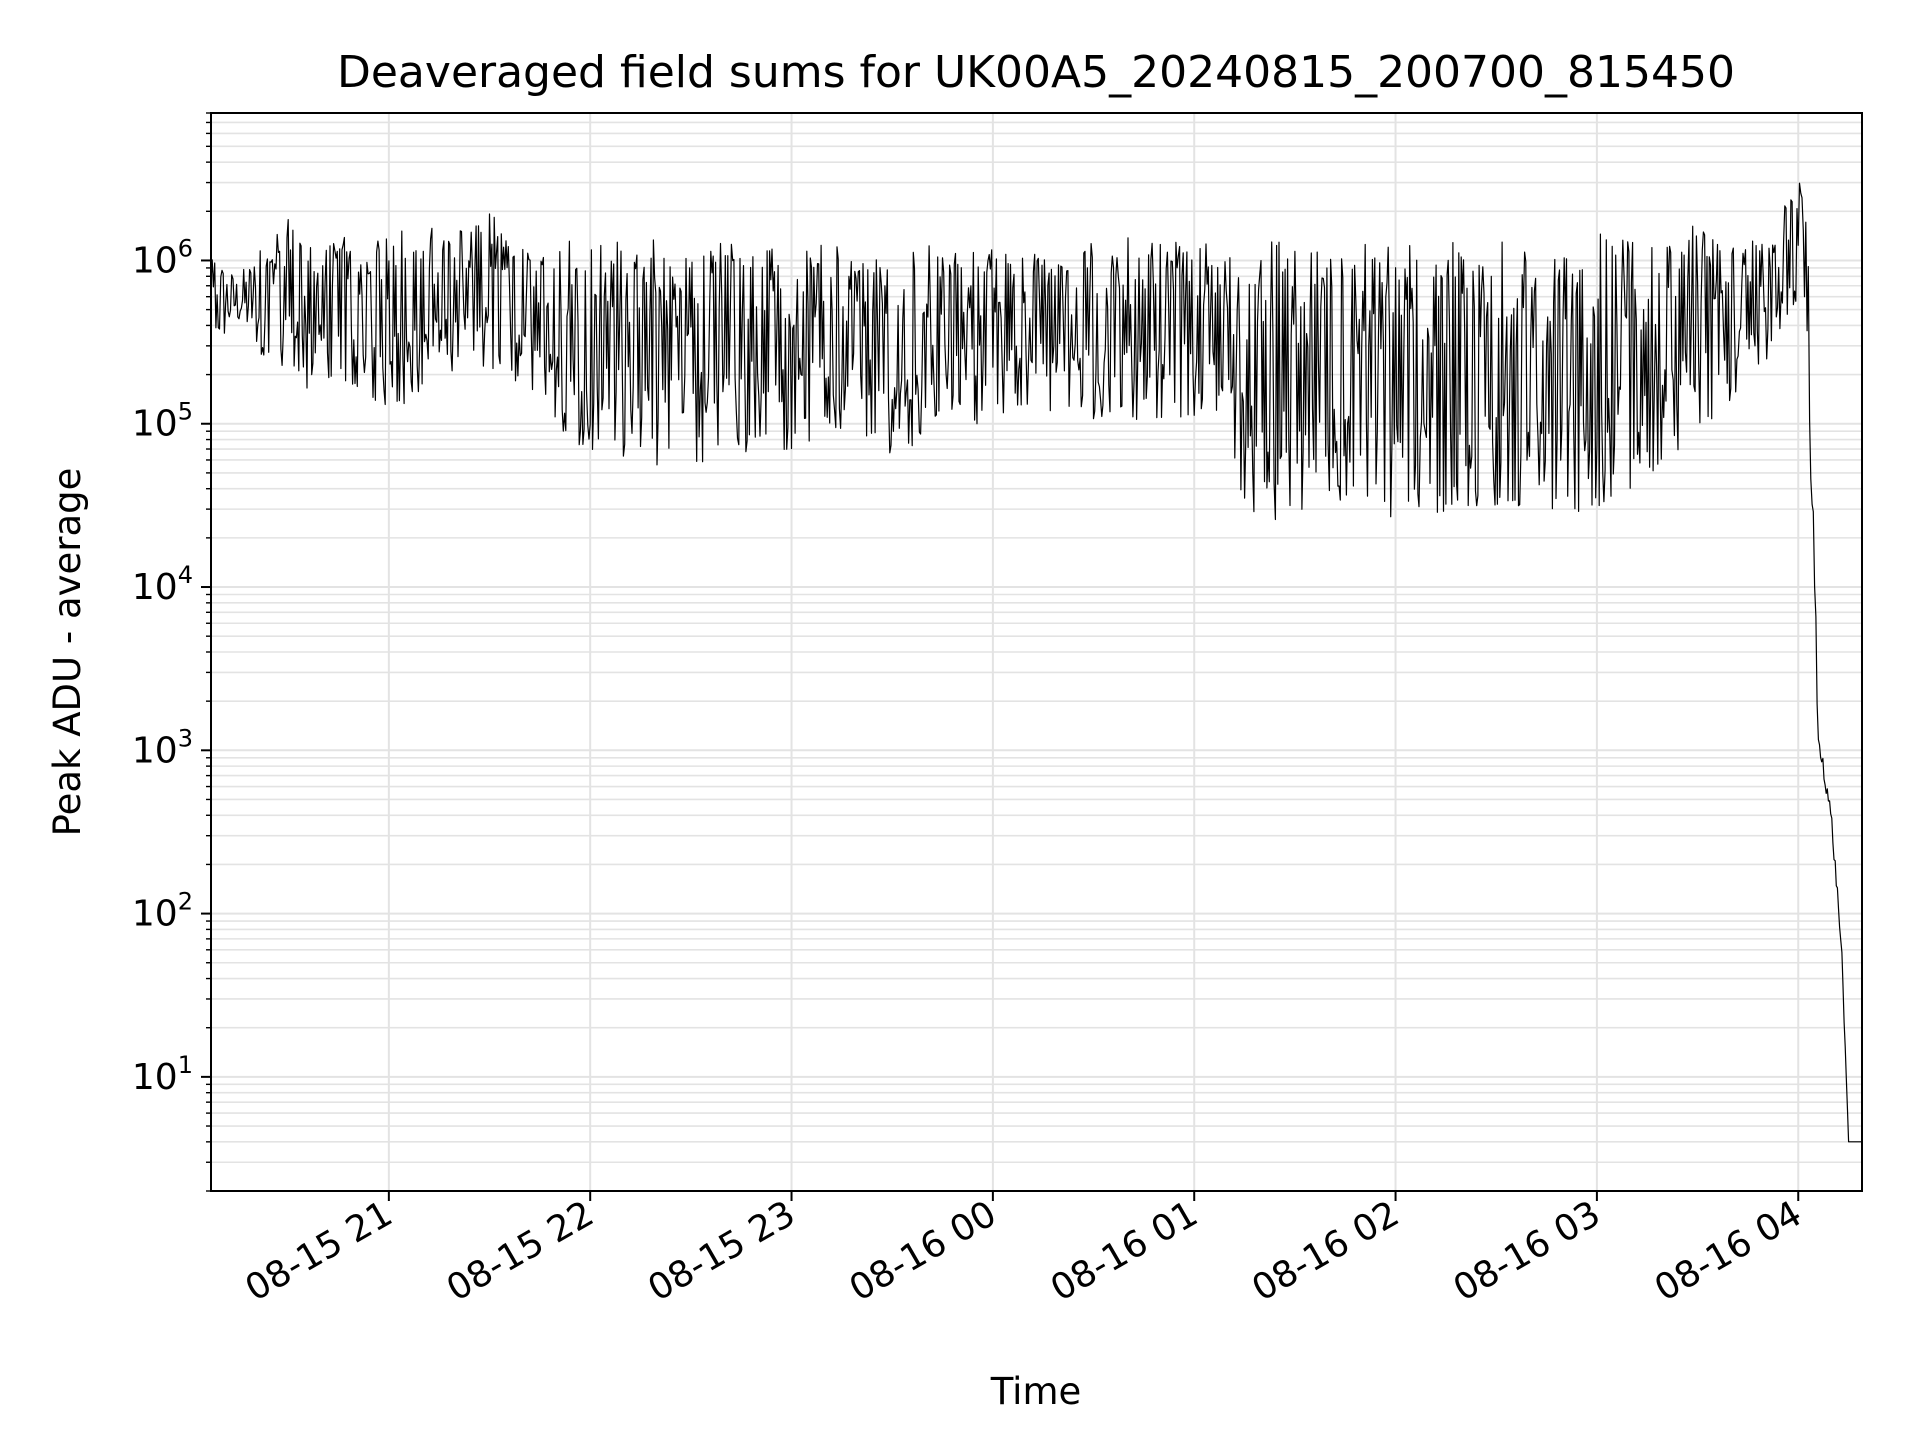 The width and height of the screenshot is (1920, 1440). Describe the element at coordinates (1036, 1391) in the screenshot. I see `x-axis-label: Time` at that location.